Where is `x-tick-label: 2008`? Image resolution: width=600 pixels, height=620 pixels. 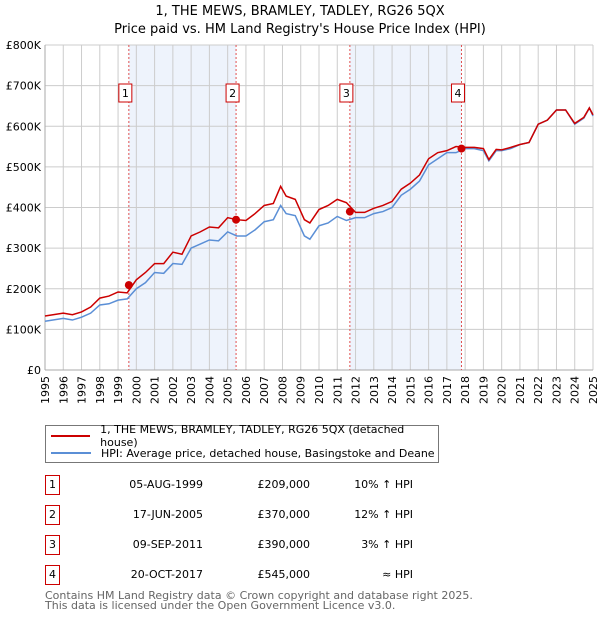
x-tick-label: 2008 is located at coordinates (282, 390).